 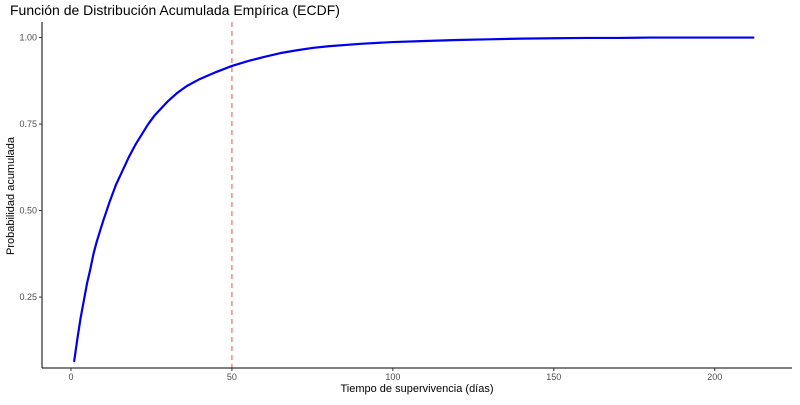 What do you see at coordinates (28, 297) in the screenshot?
I see `y-tick-label: 0.25` at bounding box center [28, 297].